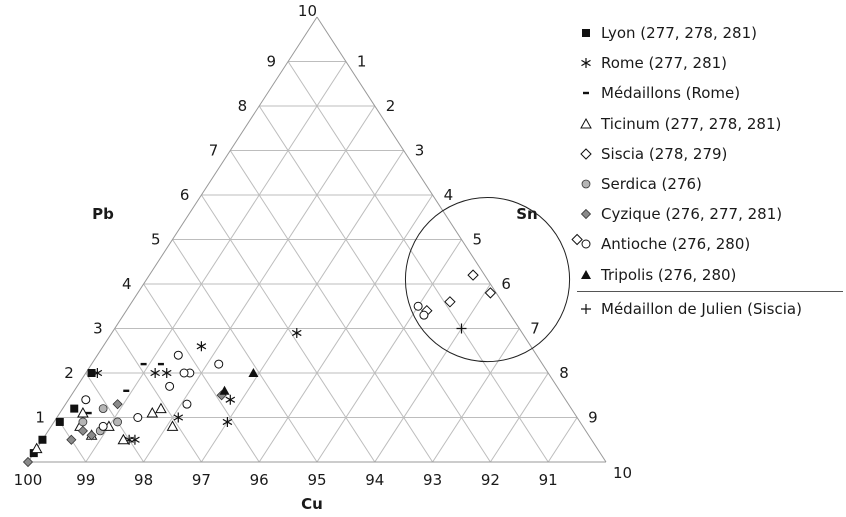  I want to click on cu-tick-label: 96, so click(259, 480).